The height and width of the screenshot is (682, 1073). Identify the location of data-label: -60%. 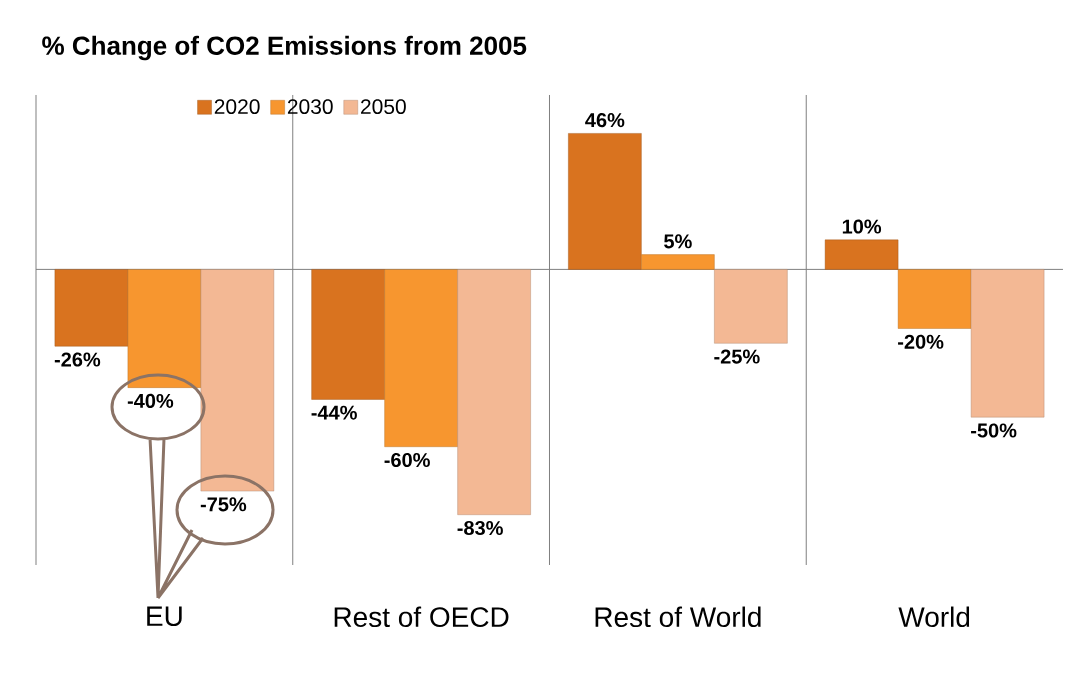
(407, 460).